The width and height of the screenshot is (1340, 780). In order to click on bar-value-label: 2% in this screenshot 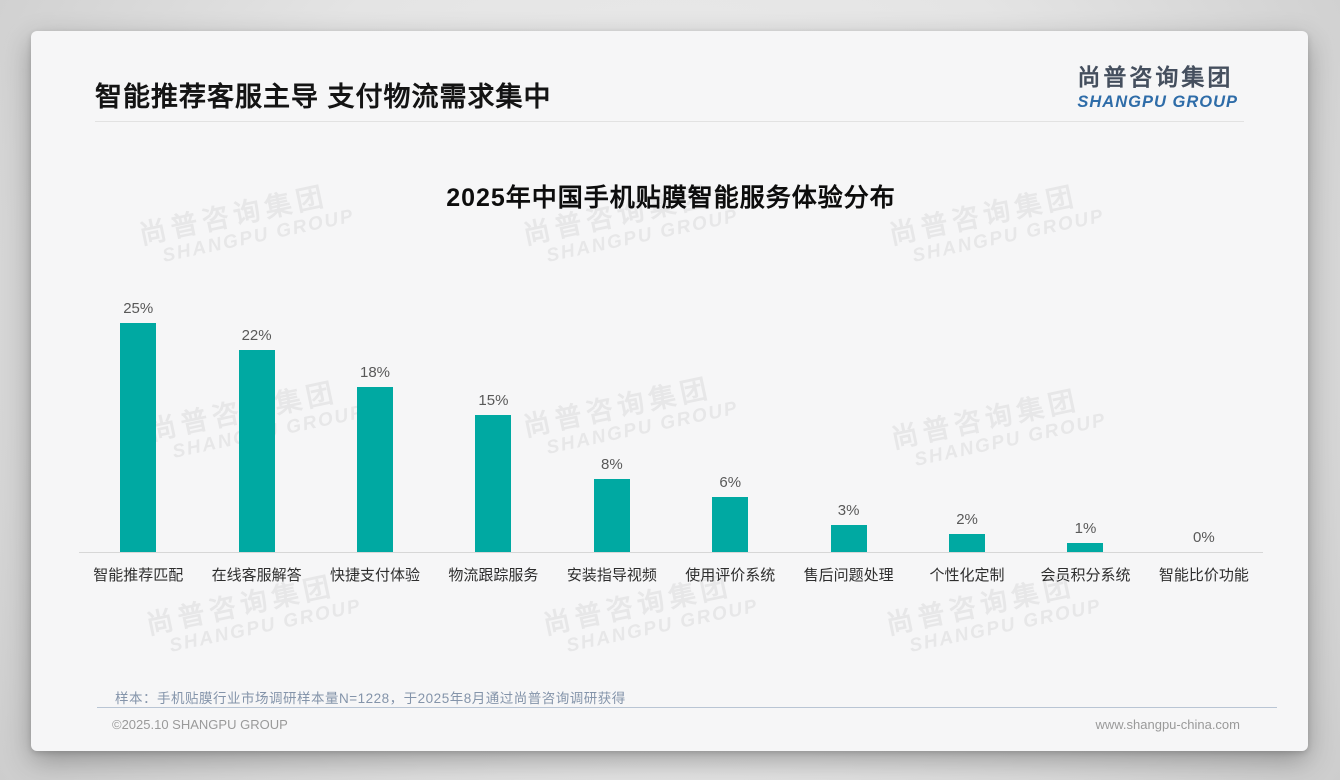, I will do `click(967, 519)`.